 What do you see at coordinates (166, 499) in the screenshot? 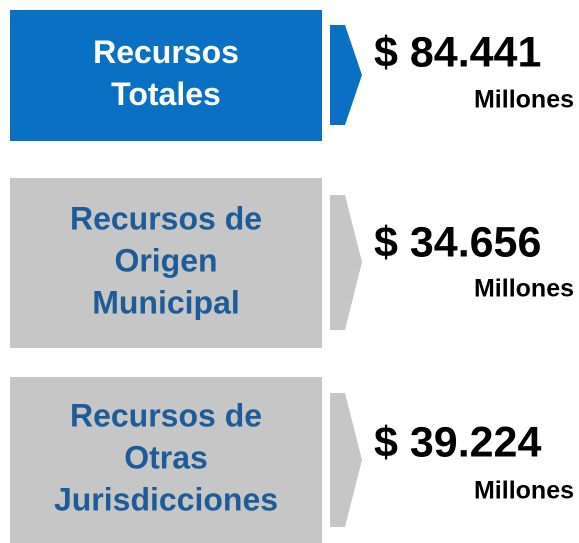
I see `box-label: Jurisdicciones` at bounding box center [166, 499].